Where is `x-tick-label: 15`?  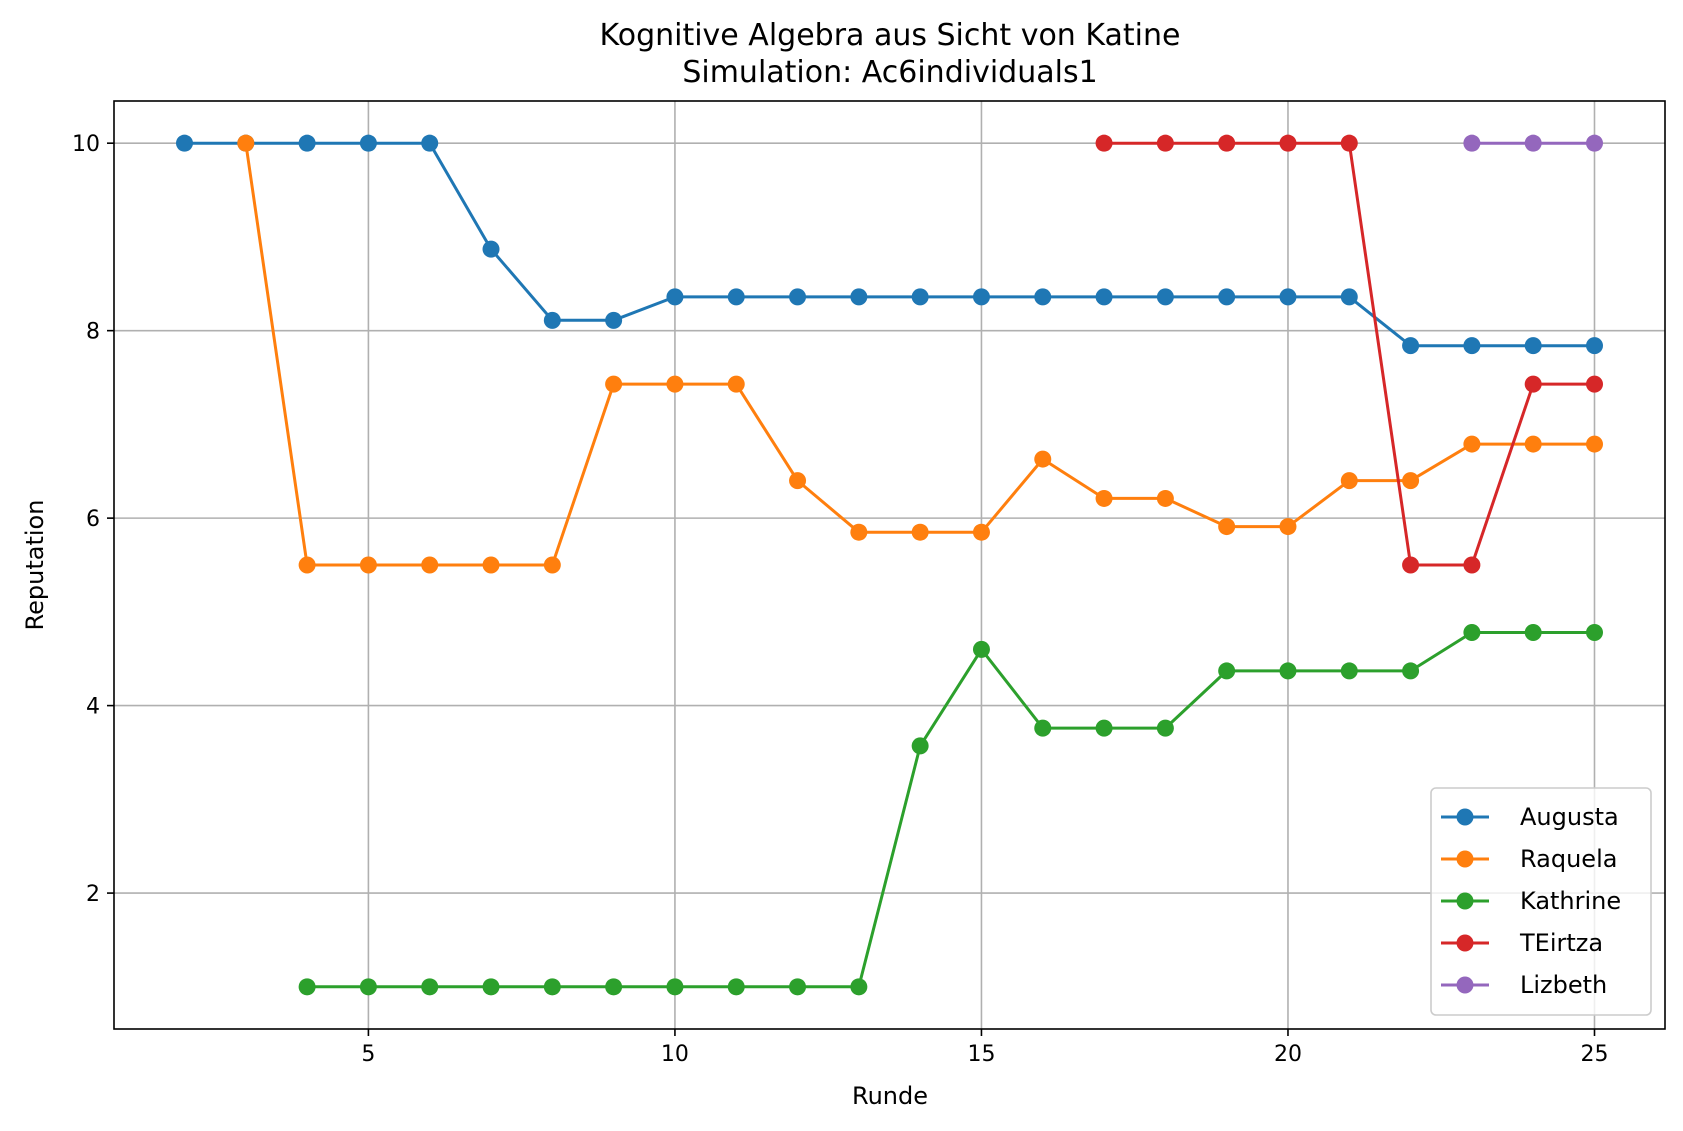
x-tick-label: 15 is located at coordinates (981, 1054).